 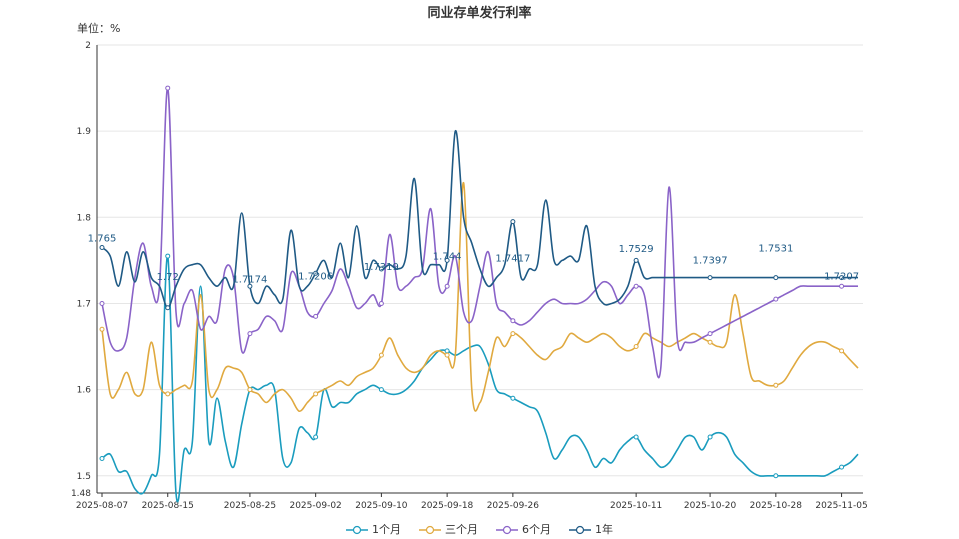 What do you see at coordinates (102, 506) in the screenshot?
I see `x-tick-label: 2025-08-07` at bounding box center [102, 506].